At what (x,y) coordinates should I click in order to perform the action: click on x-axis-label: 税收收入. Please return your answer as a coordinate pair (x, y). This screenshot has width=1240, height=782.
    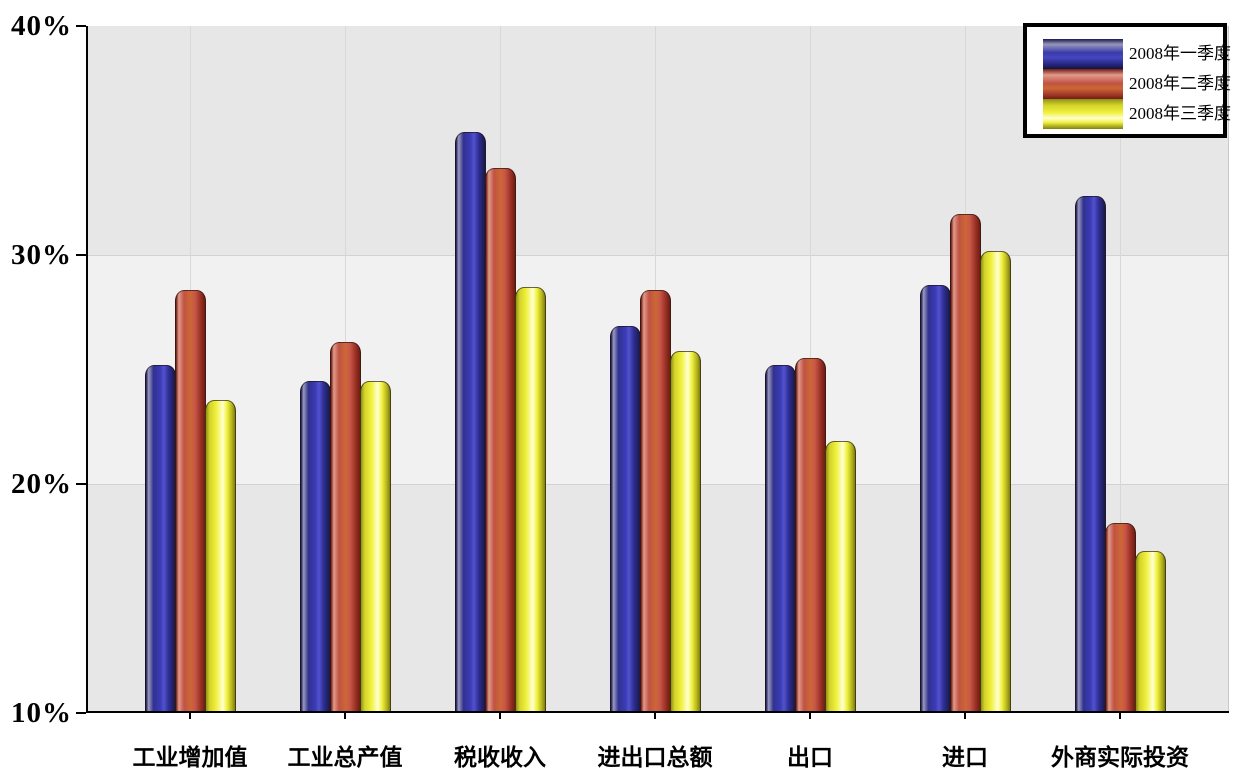
    Looking at the image, I should click on (500, 757).